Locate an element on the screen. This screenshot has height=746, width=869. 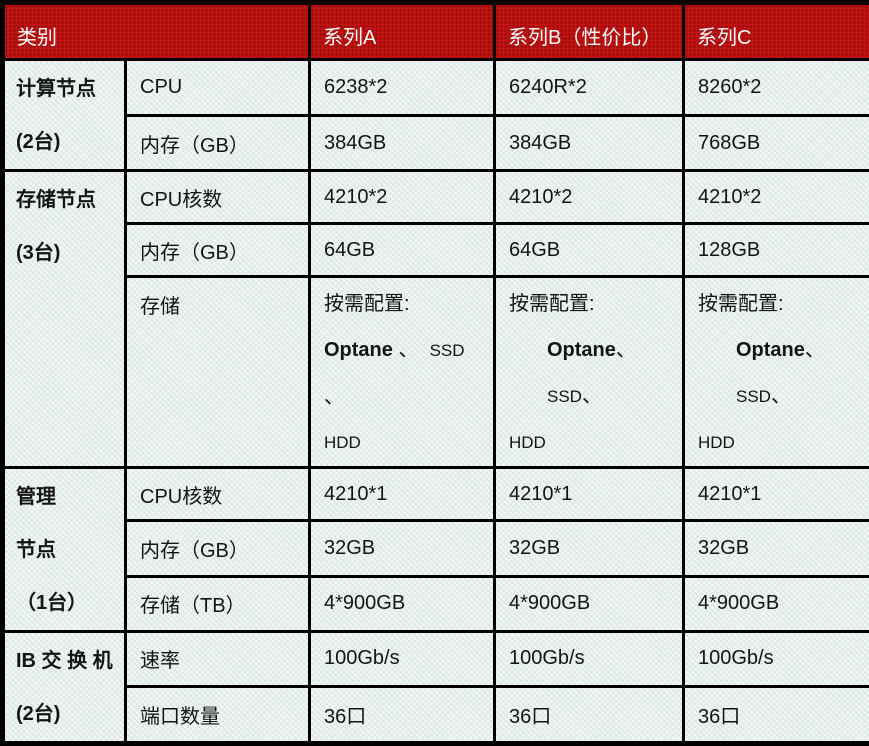
group-count-line: （1台） is located at coordinates (69, 603).